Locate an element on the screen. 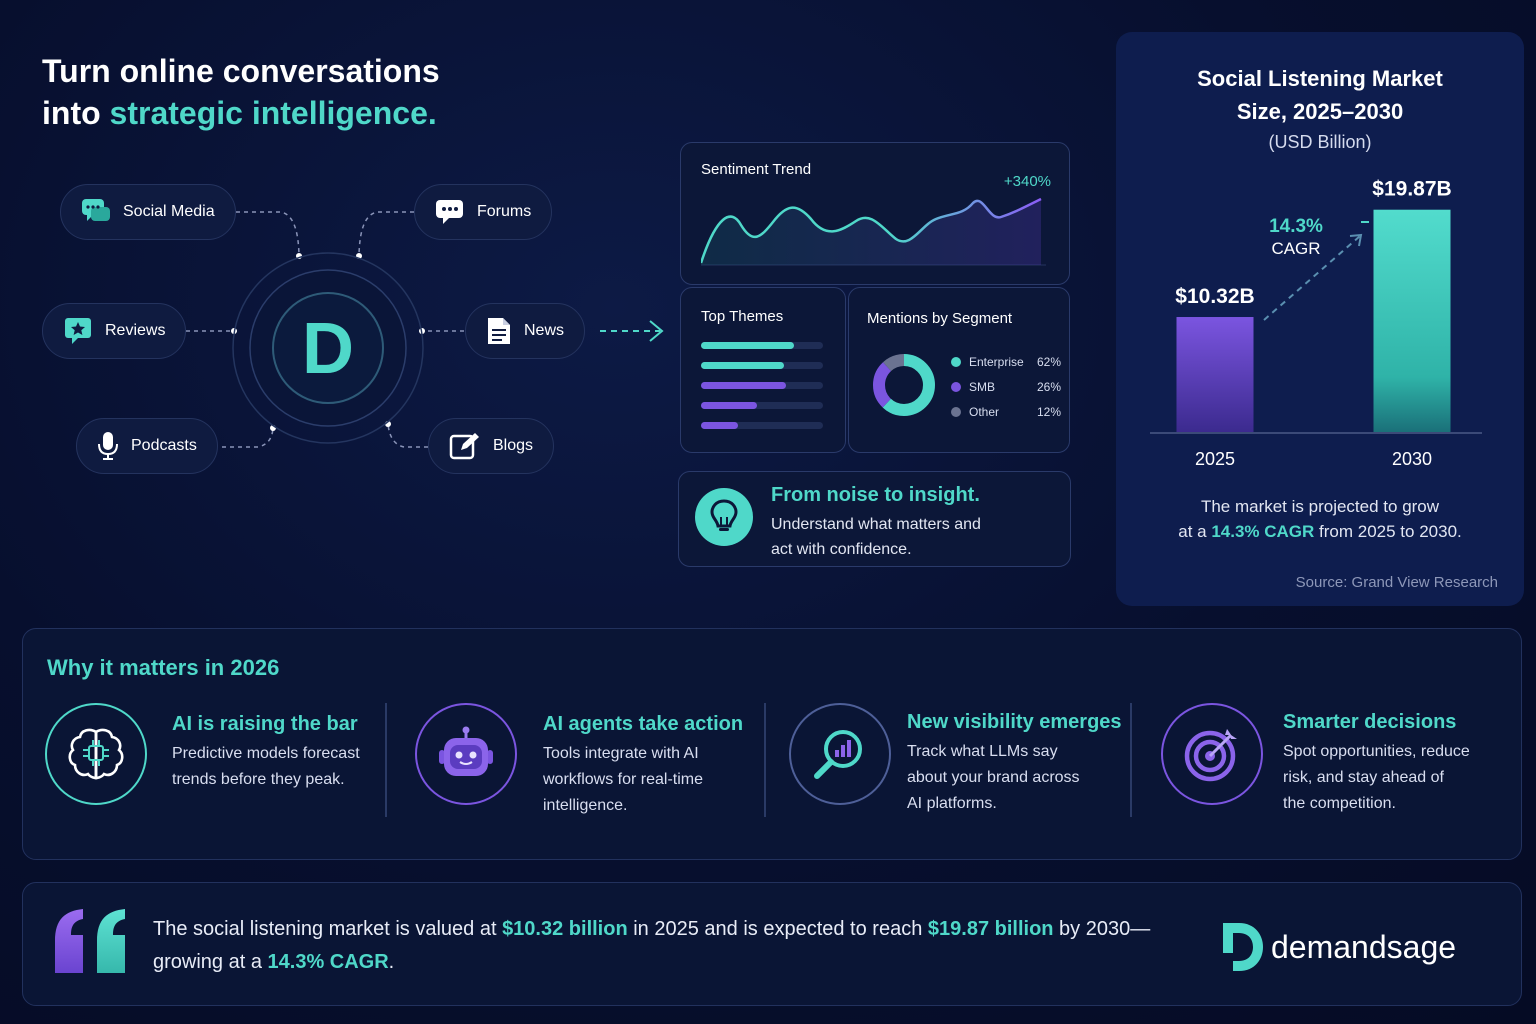 Image resolution: width=1536 pixels, height=1024 pixels. bar-value-label: $10.32B is located at coordinates (1214, 296).